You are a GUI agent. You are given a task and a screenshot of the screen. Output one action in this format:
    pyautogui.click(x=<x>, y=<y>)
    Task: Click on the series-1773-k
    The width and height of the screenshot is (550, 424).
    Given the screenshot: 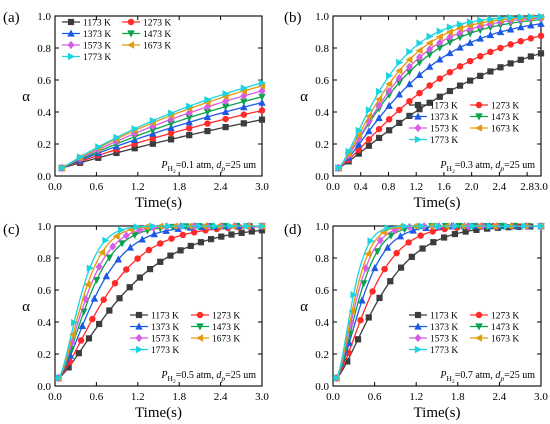 What is the action you would take?
    pyautogui.click(x=439, y=302)
    